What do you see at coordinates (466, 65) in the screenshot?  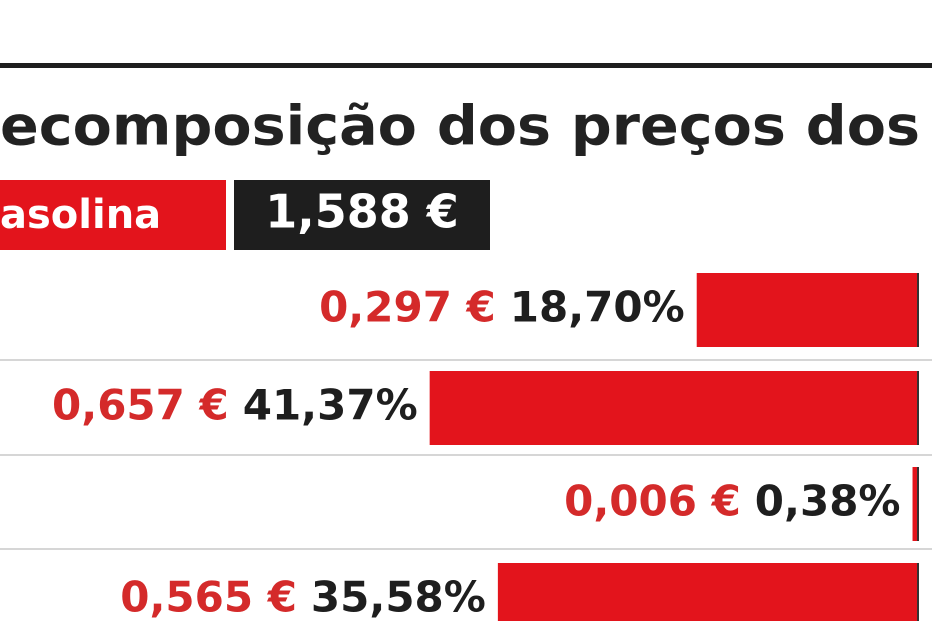 I see `top-rule` at bounding box center [466, 65].